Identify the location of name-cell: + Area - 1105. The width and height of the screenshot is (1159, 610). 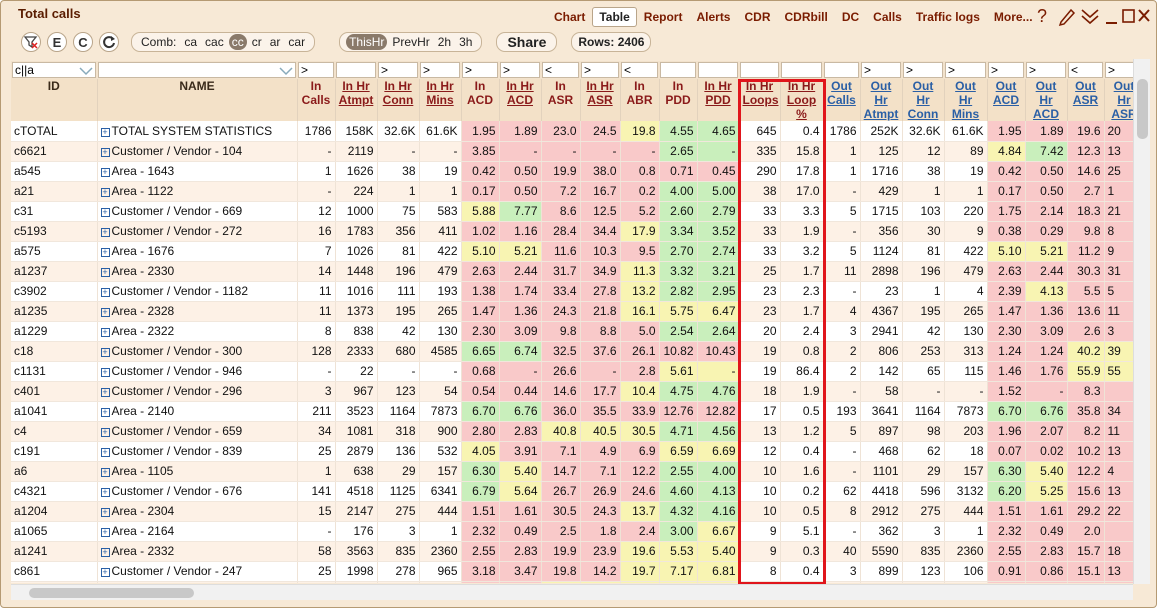
(197, 471).